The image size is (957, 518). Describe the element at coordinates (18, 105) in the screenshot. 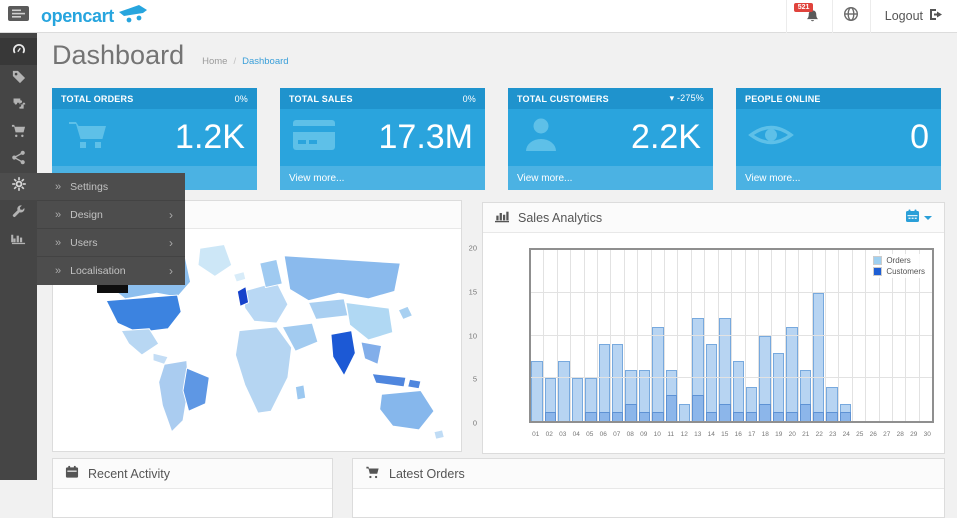

I see `sidebar-item-extensions` at that location.